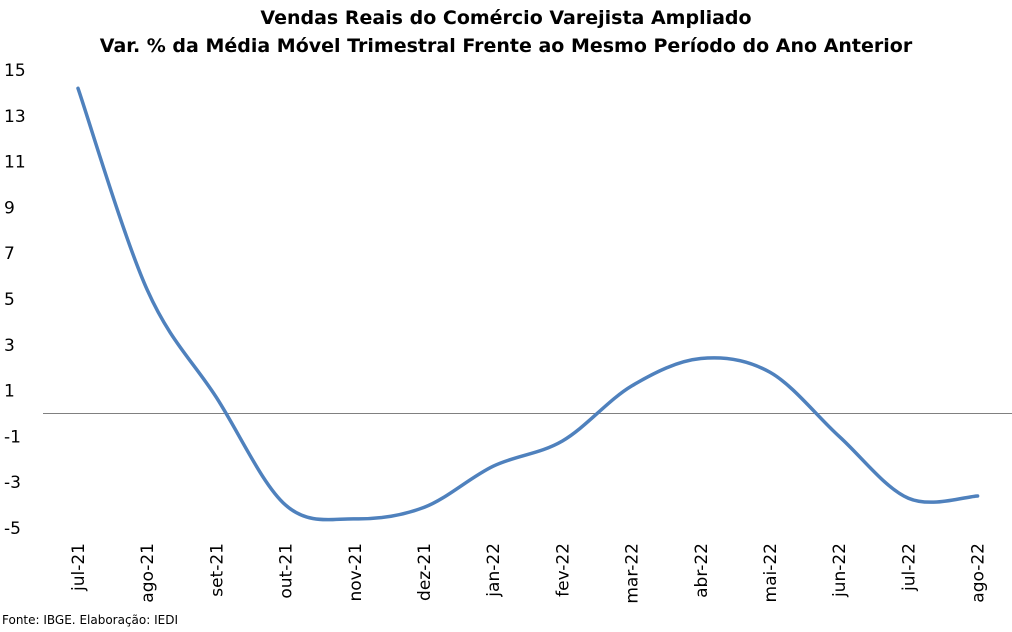 Image resolution: width=1012 pixels, height=632 pixels. What do you see at coordinates (217, 570) in the screenshot?
I see `x-tick-label: set-21` at bounding box center [217, 570].